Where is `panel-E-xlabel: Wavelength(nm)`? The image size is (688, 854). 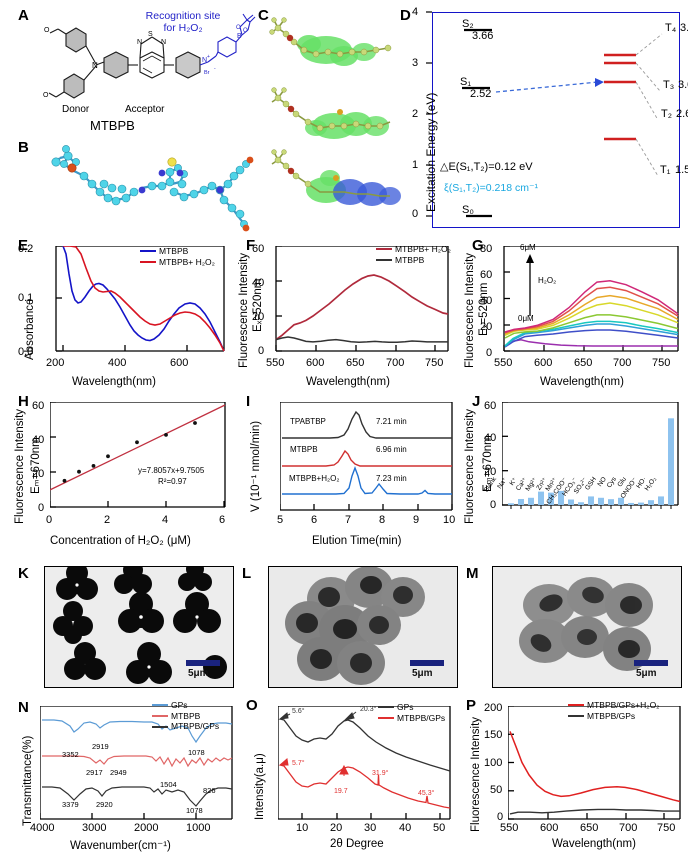
panel-E-xlabel: Wavelength(nm) is located at coordinates (114, 382).